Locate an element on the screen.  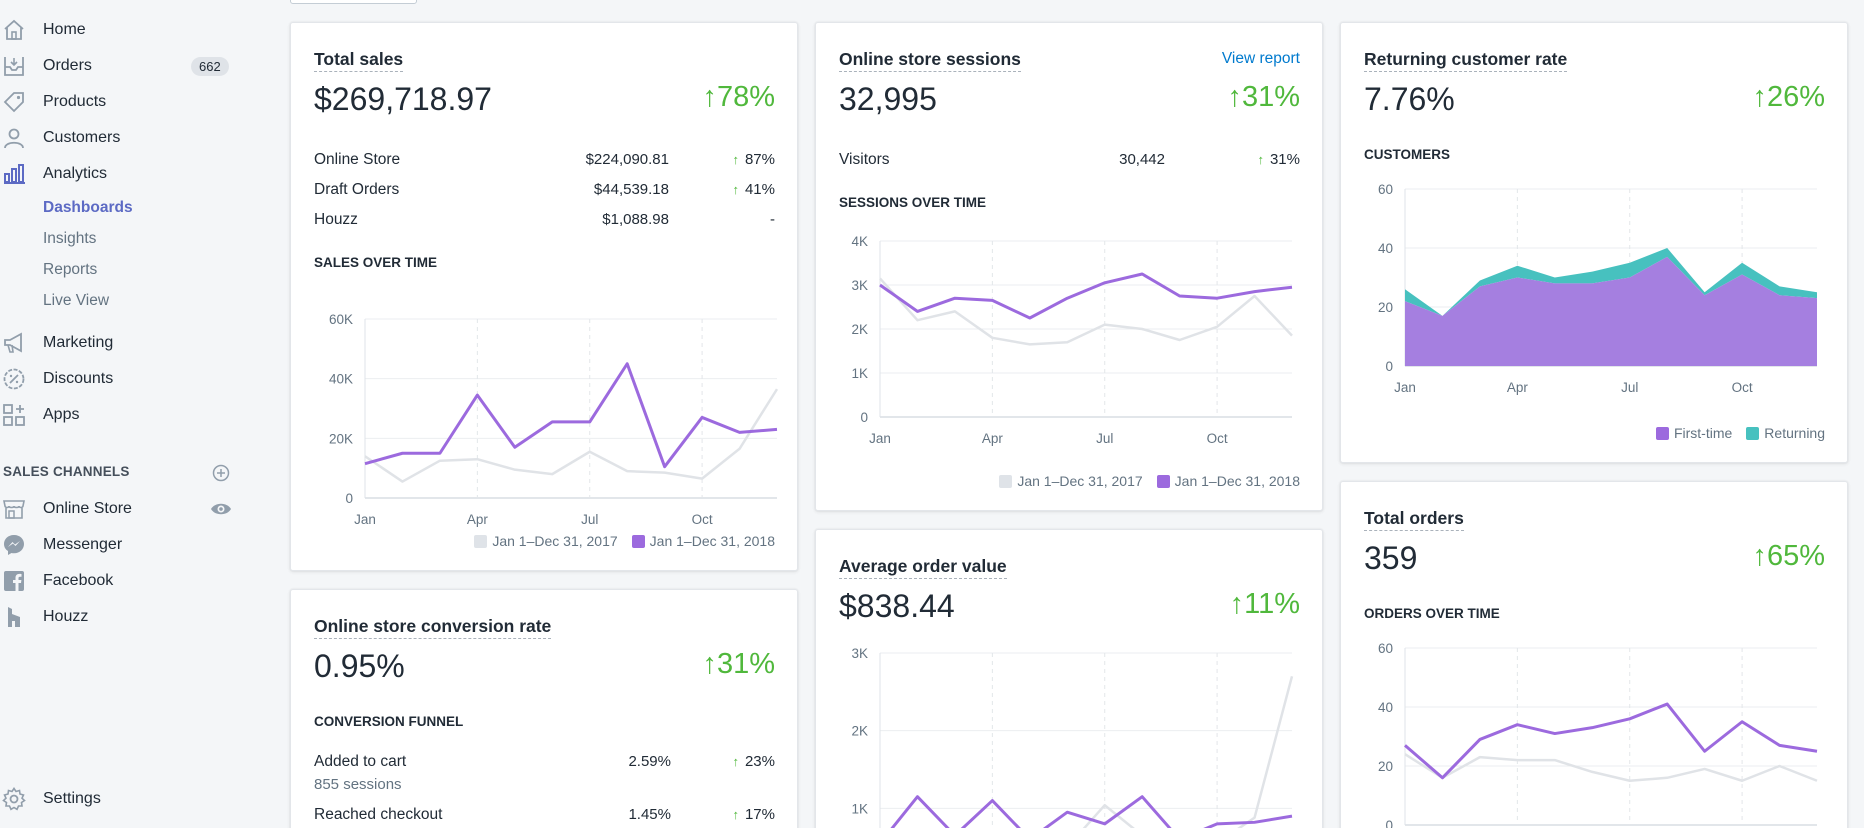
orders-value: 359 is located at coordinates (1391, 558).